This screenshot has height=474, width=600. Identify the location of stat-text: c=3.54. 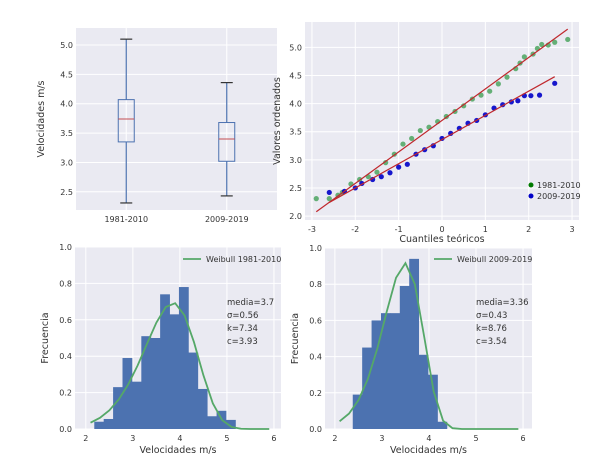
(491, 342).